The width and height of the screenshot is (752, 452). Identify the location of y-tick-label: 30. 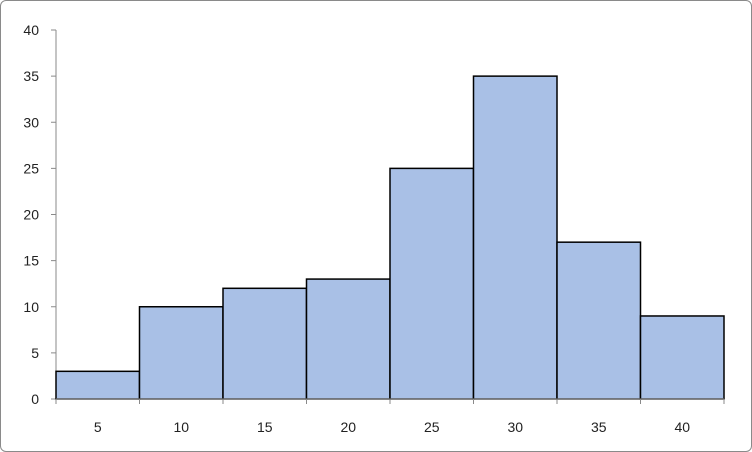
(31, 122).